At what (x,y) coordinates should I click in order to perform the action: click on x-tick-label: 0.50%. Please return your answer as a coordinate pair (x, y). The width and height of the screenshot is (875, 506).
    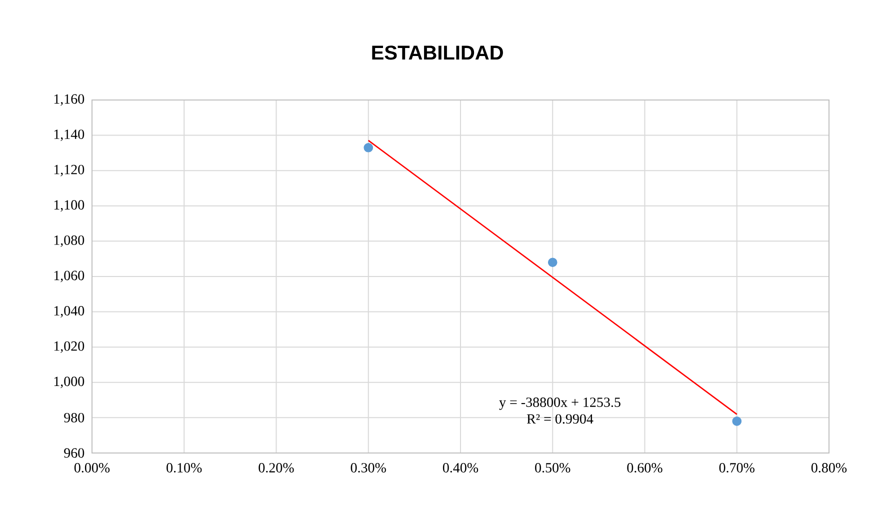
    Looking at the image, I should click on (552, 468).